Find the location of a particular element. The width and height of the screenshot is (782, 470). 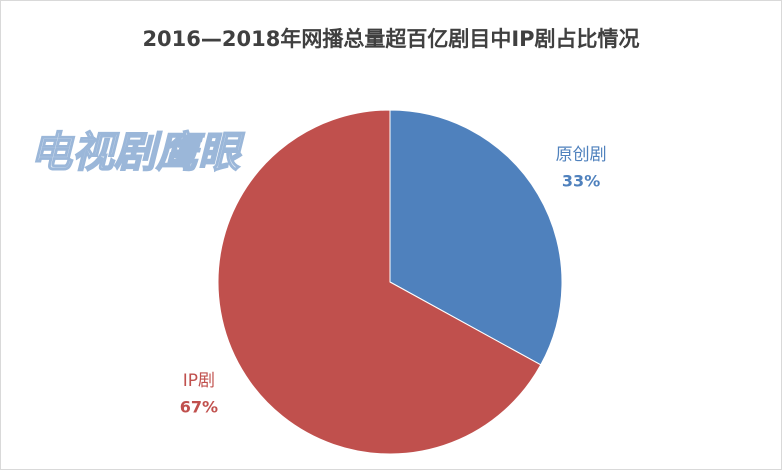

slice-category-label: IP剧 is located at coordinates (199, 381).